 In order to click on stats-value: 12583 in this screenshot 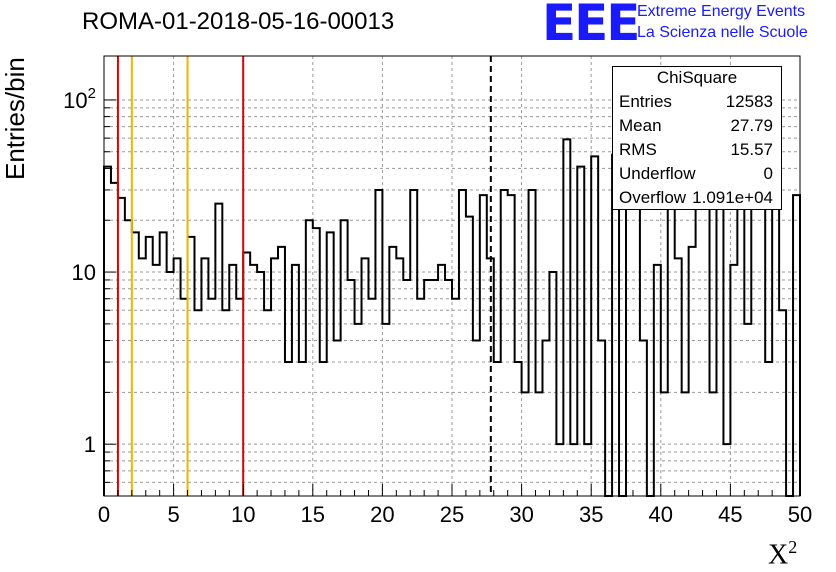, I will do `click(749, 101)`.